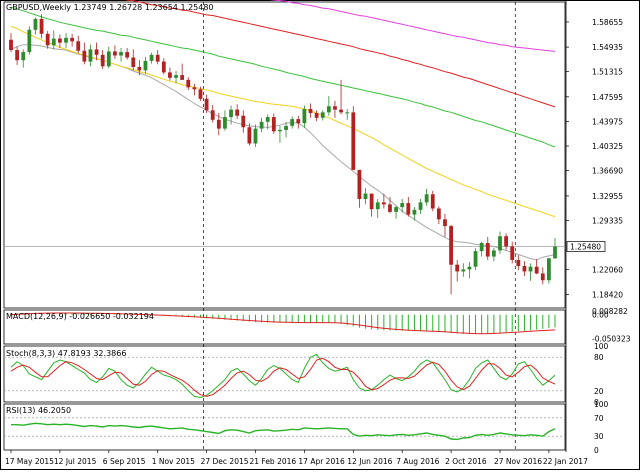  I want to click on rsi-panel-label: RSI(13) 46.2050, so click(39, 410).